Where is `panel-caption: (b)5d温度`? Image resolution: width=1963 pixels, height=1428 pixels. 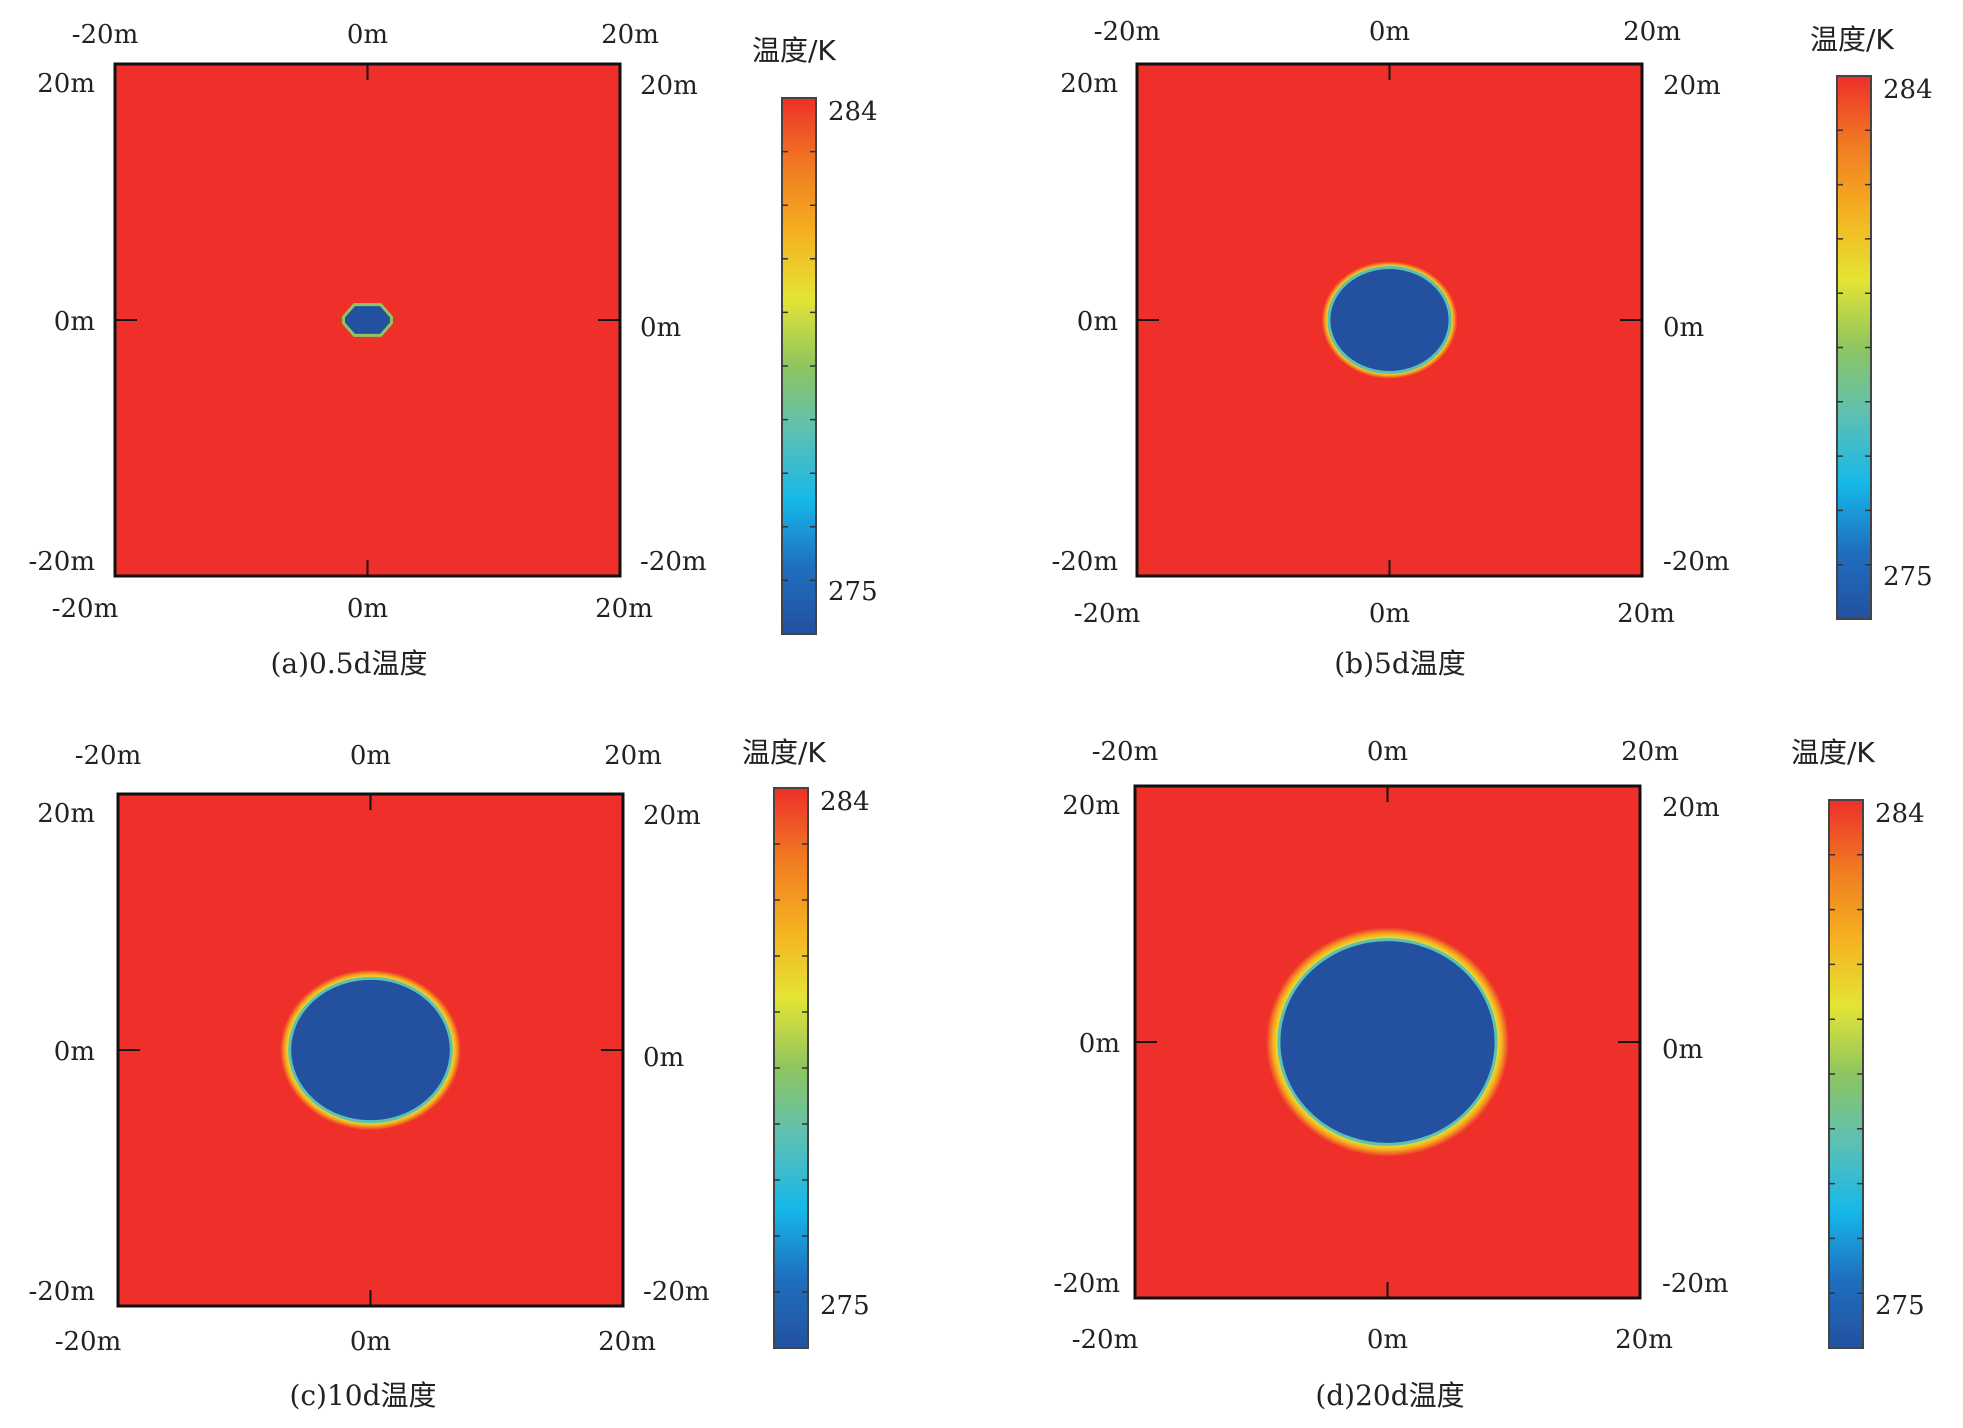
panel-caption: (b)5d温度 is located at coordinates (1400, 663).